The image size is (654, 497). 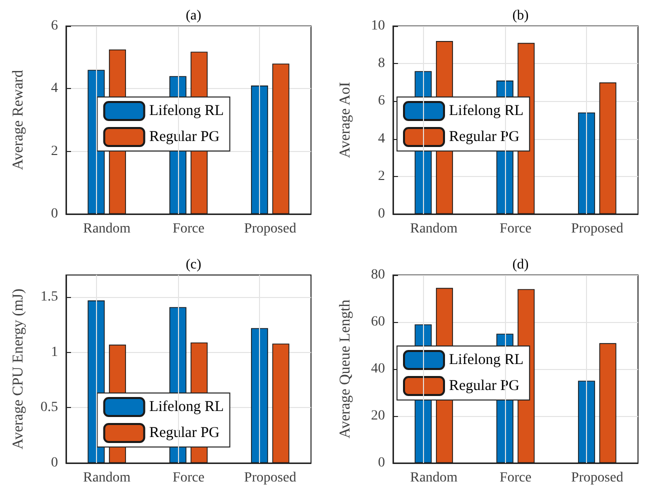 What do you see at coordinates (194, 265) in the screenshot?
I see `chart-title: (c)` at bounding box center [194, 265].